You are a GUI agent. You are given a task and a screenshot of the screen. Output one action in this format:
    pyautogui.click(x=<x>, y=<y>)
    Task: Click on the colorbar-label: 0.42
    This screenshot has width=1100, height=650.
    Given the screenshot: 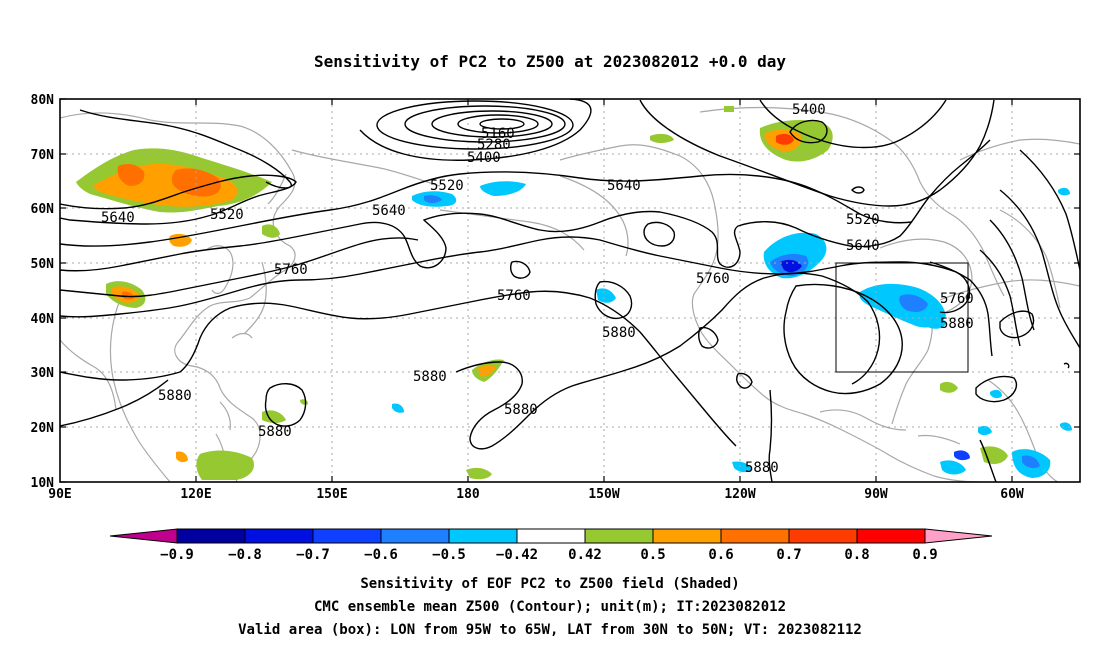 What is the action you would take?
    pyautogui.click(x=585, y=555)
    